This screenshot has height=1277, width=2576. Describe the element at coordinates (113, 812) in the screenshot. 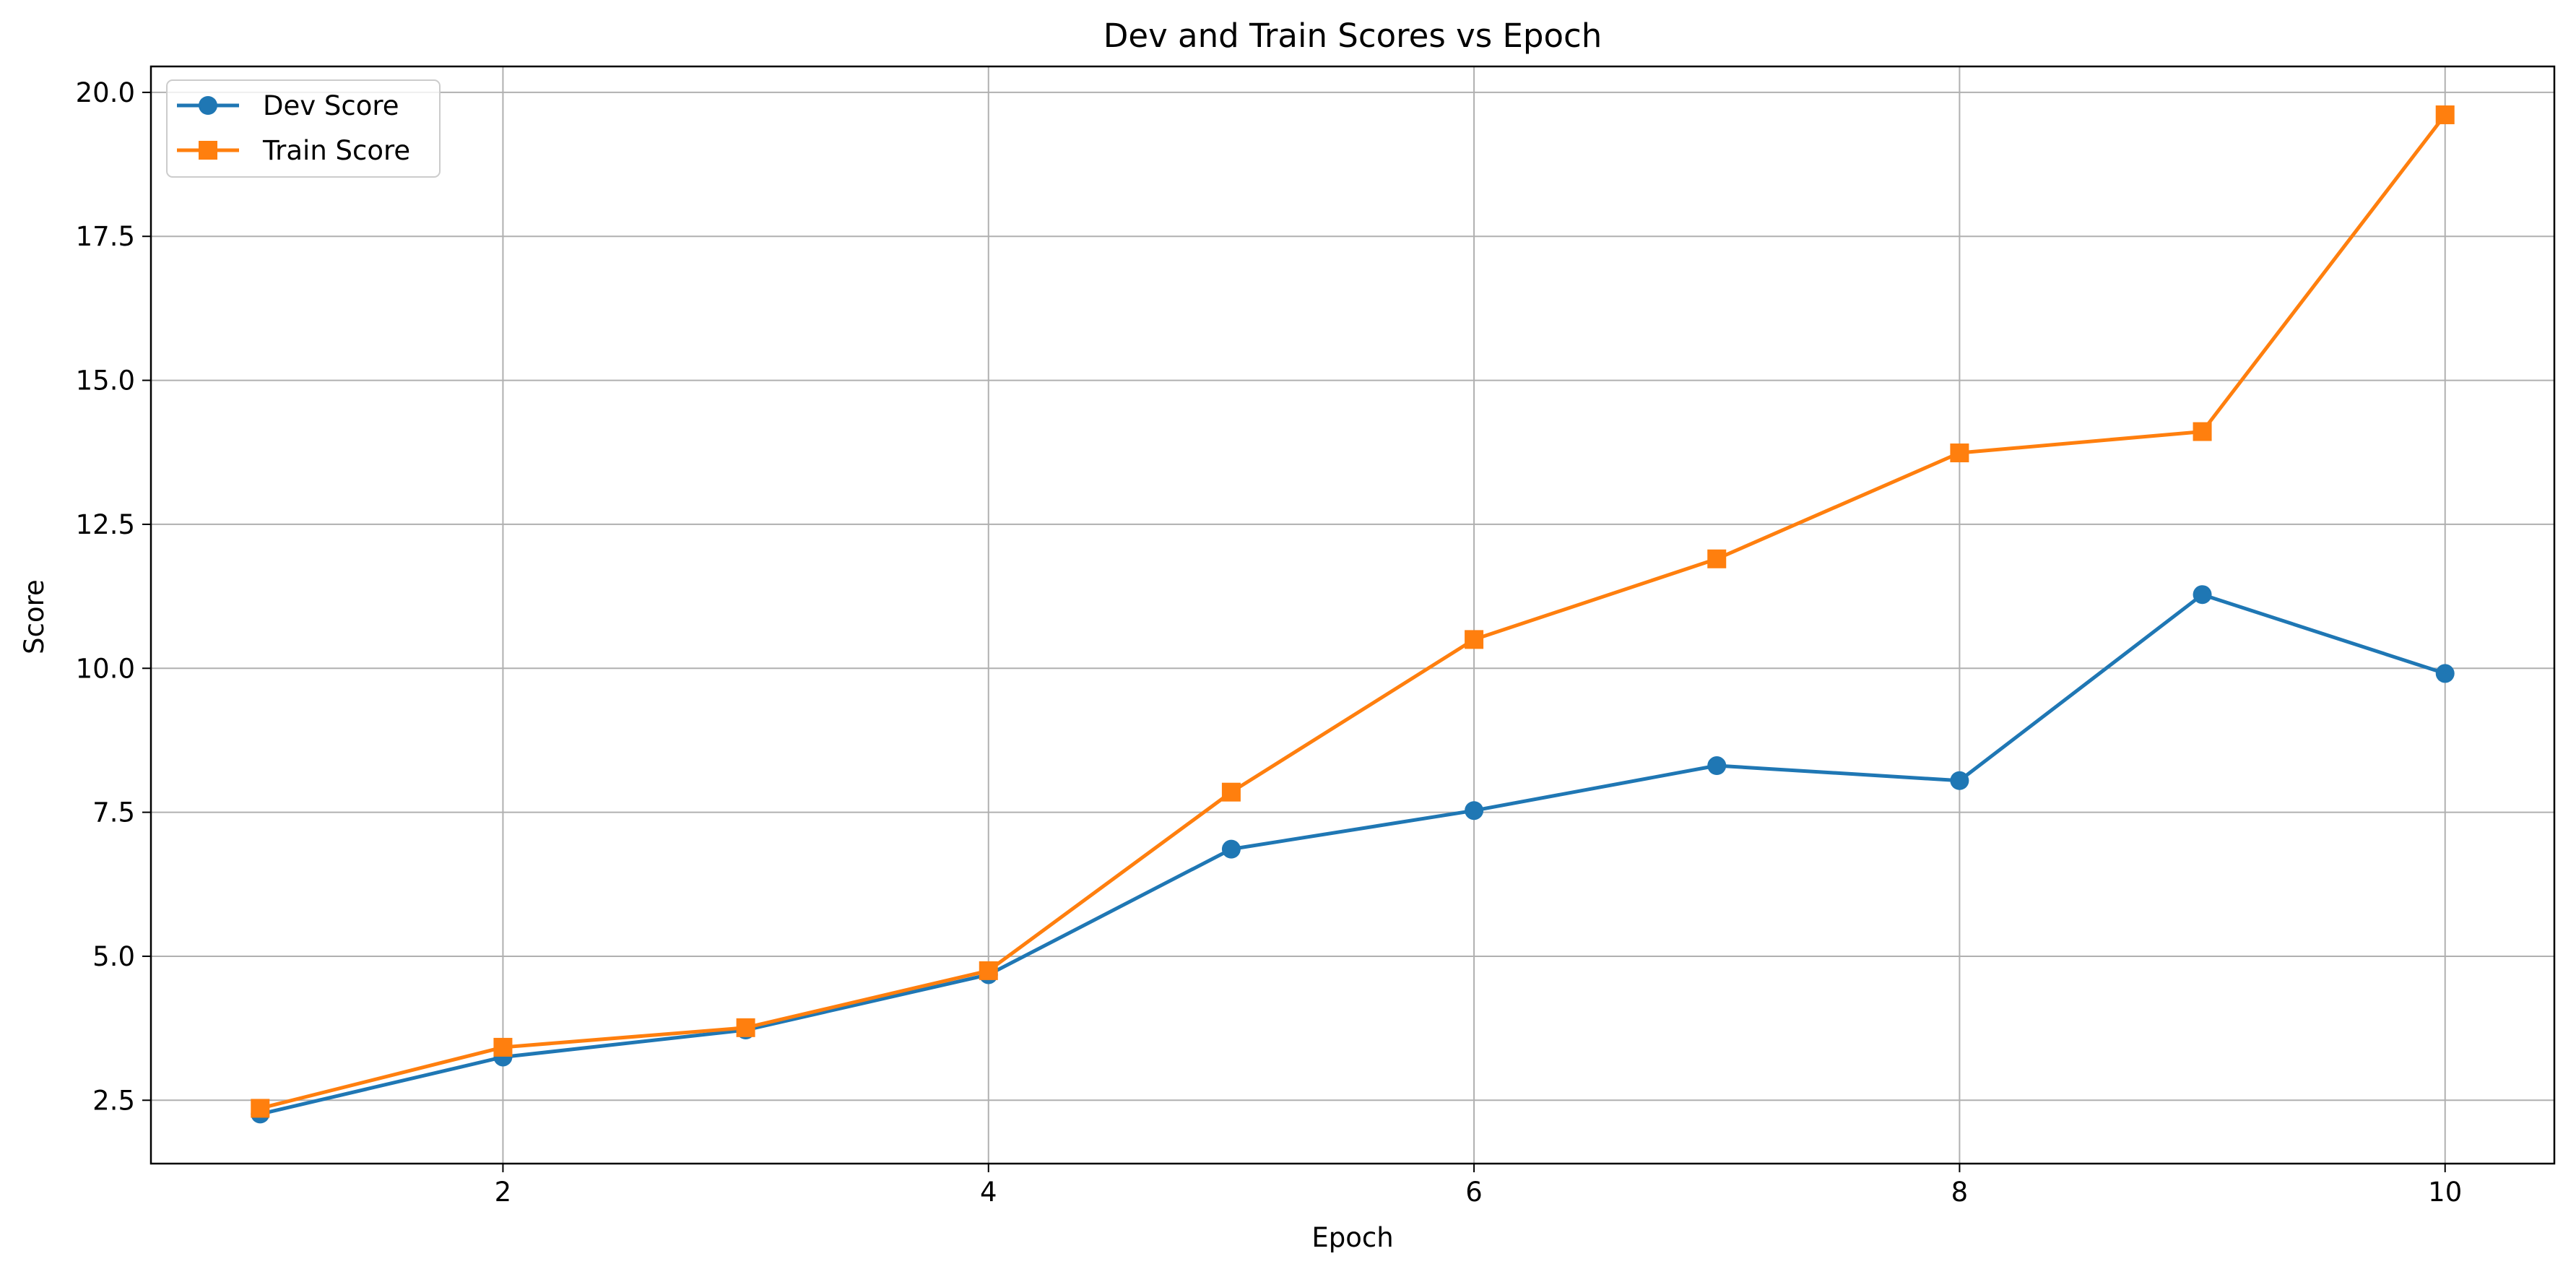

I see `y-tick-label: 7.5` at that location.